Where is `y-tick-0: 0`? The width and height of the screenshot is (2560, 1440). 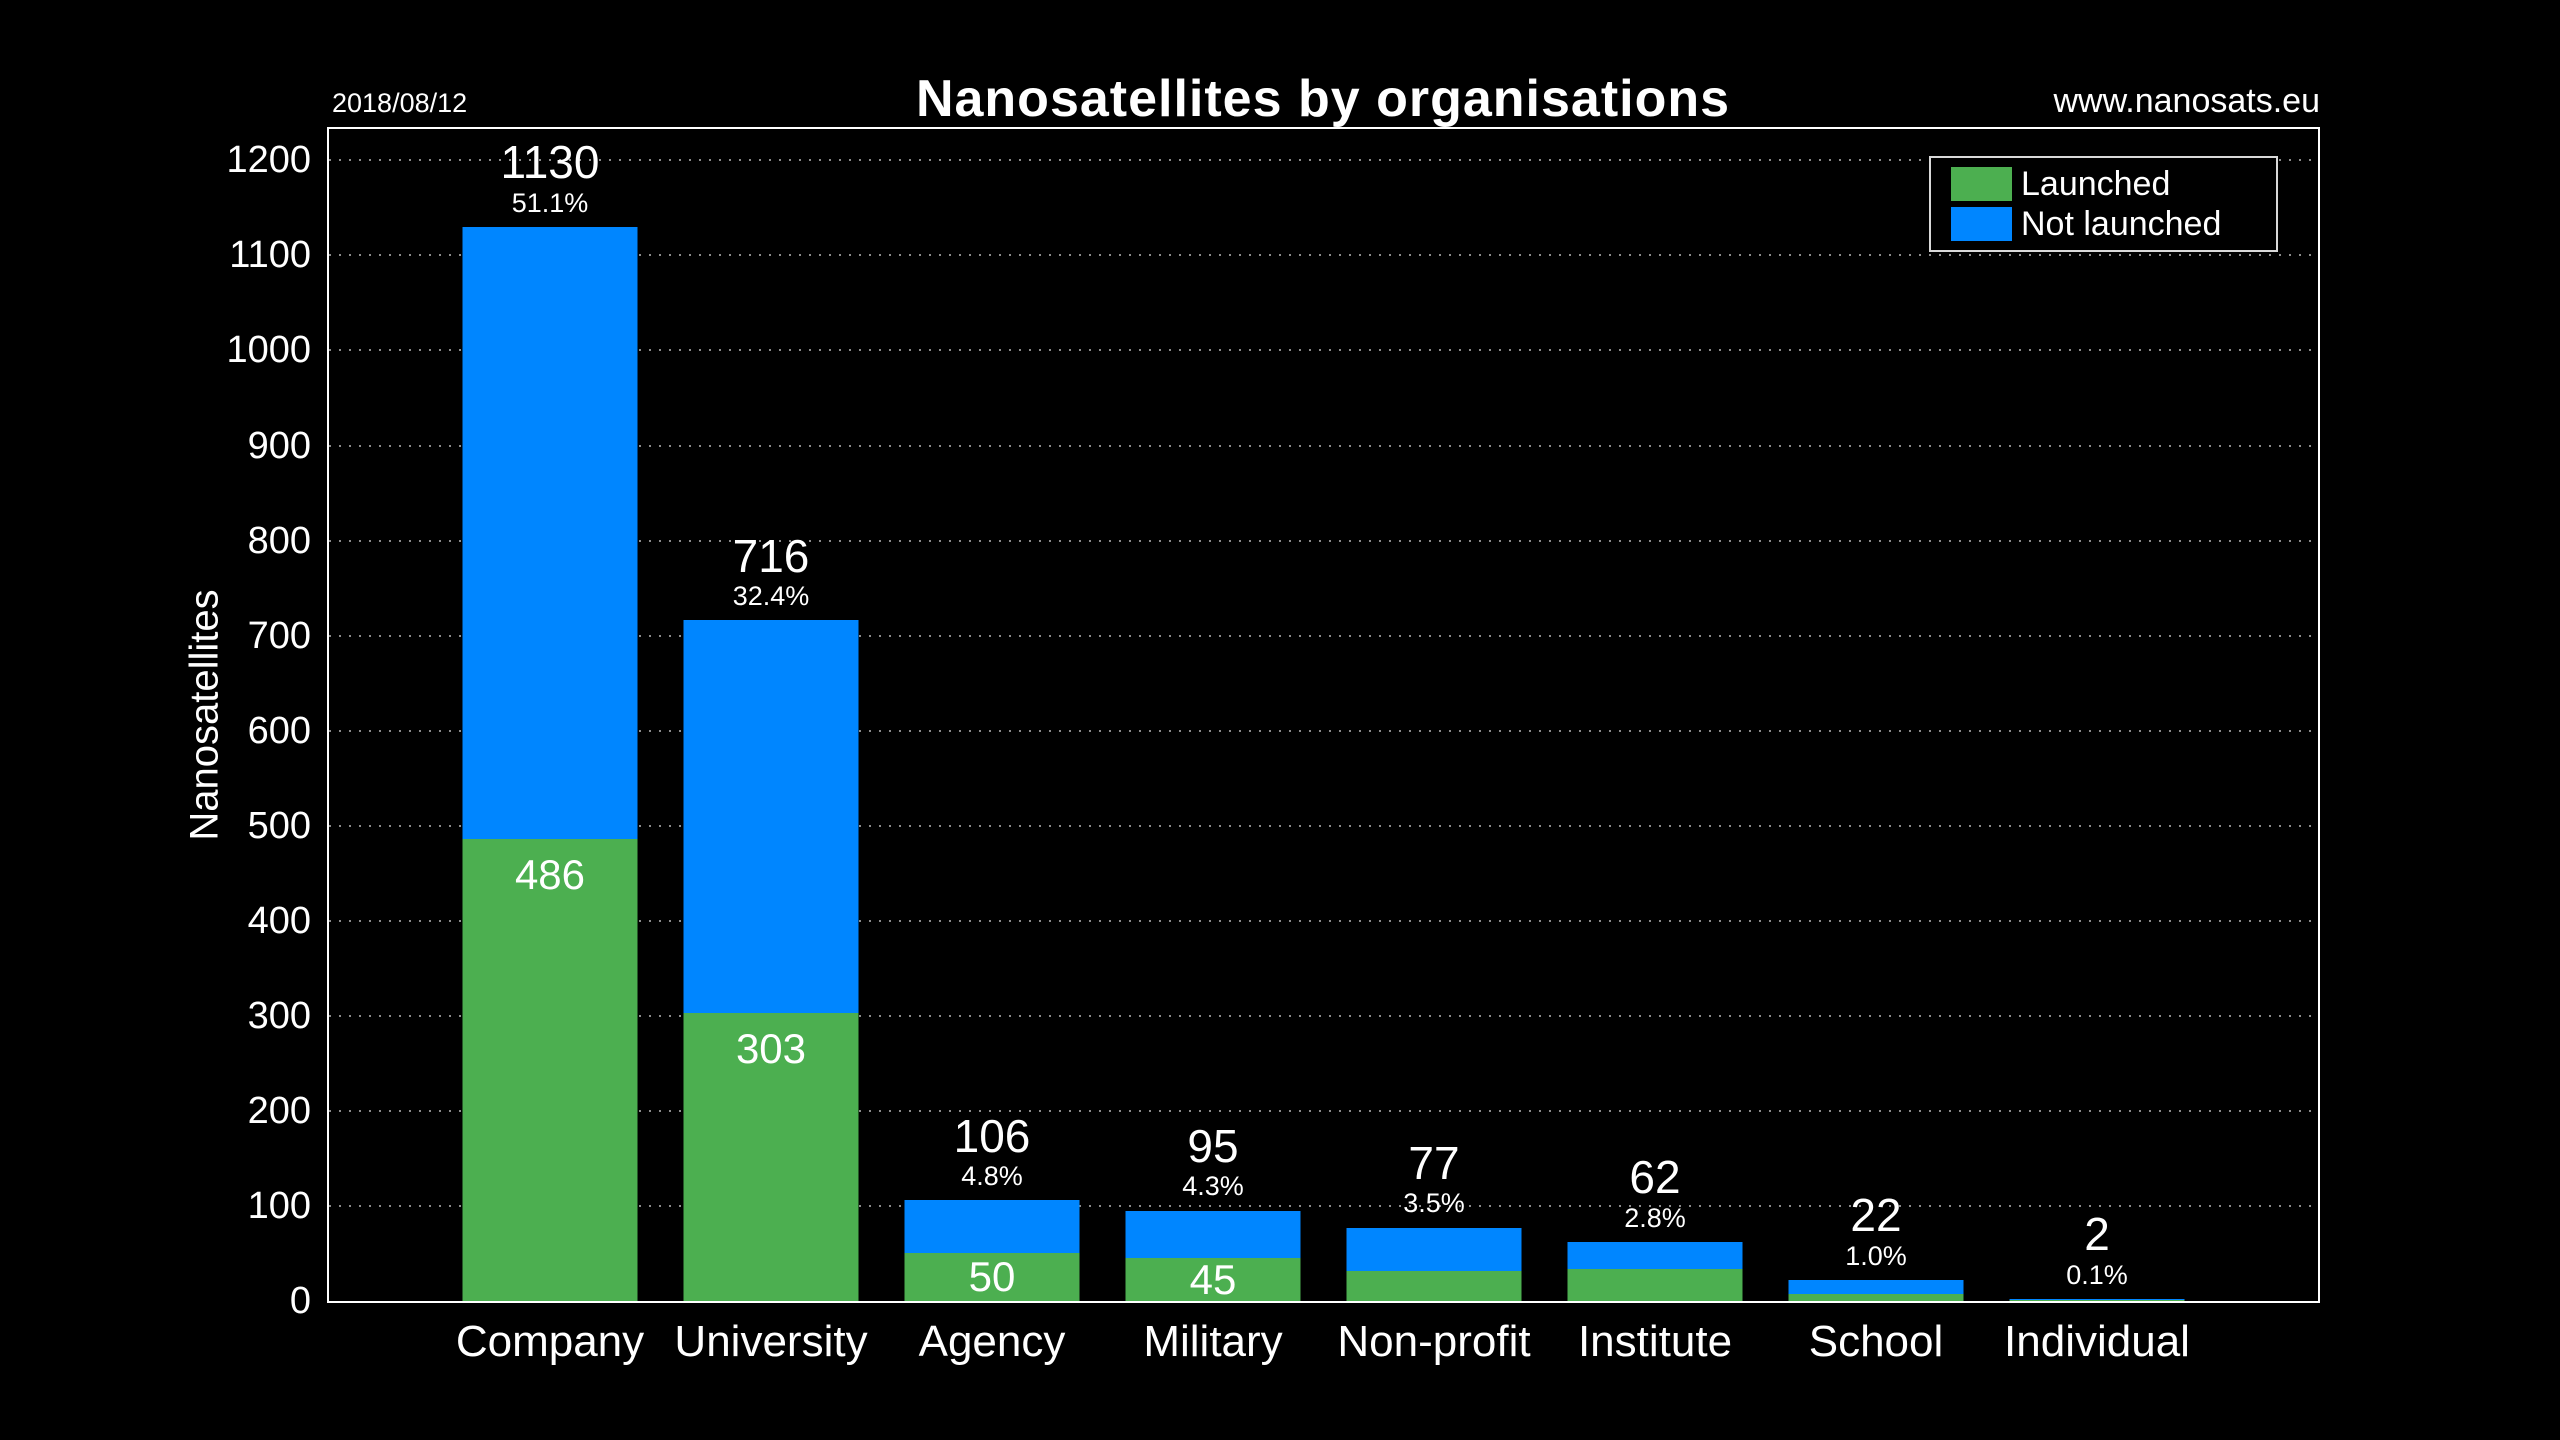
y-tick-0: 0 is located at coordinates (300, 1301).